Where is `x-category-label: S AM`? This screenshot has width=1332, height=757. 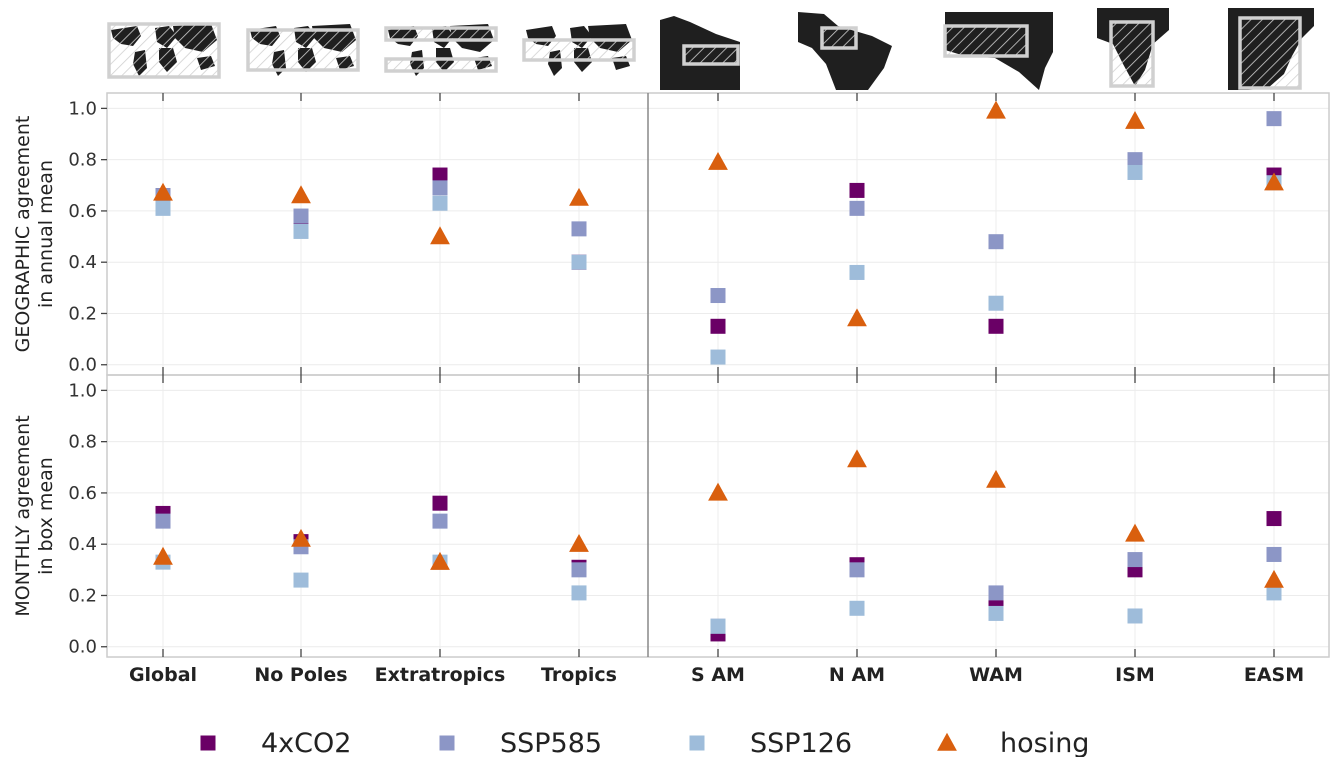 x-category-label: S AM is located at coordinates (718, 675).